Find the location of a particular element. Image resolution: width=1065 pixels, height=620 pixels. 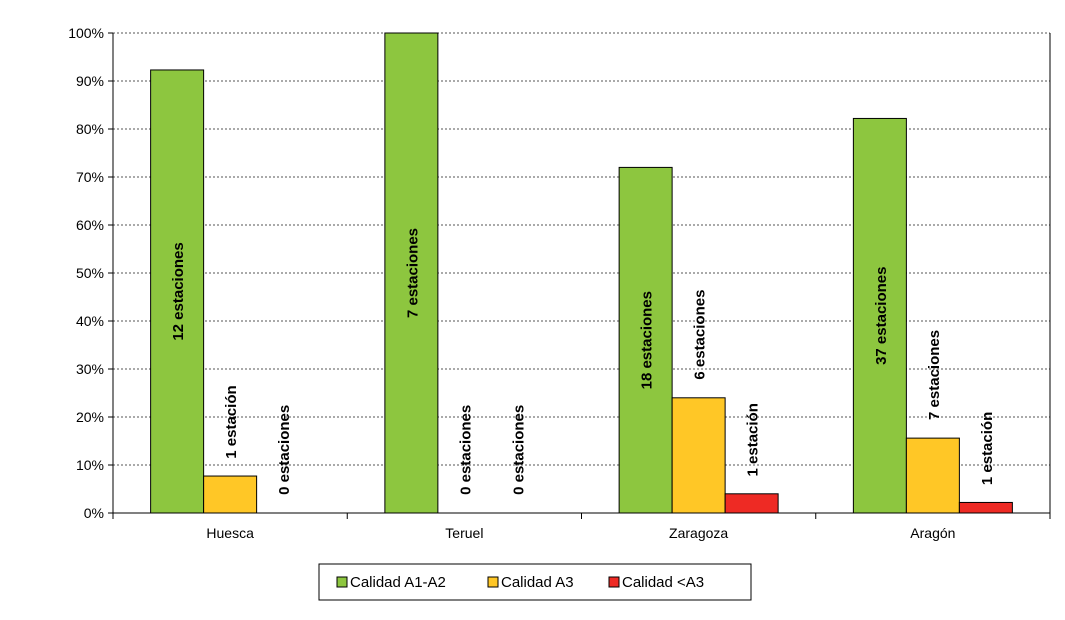

y-tick-label: 70% is located at coordinates (90, 177).